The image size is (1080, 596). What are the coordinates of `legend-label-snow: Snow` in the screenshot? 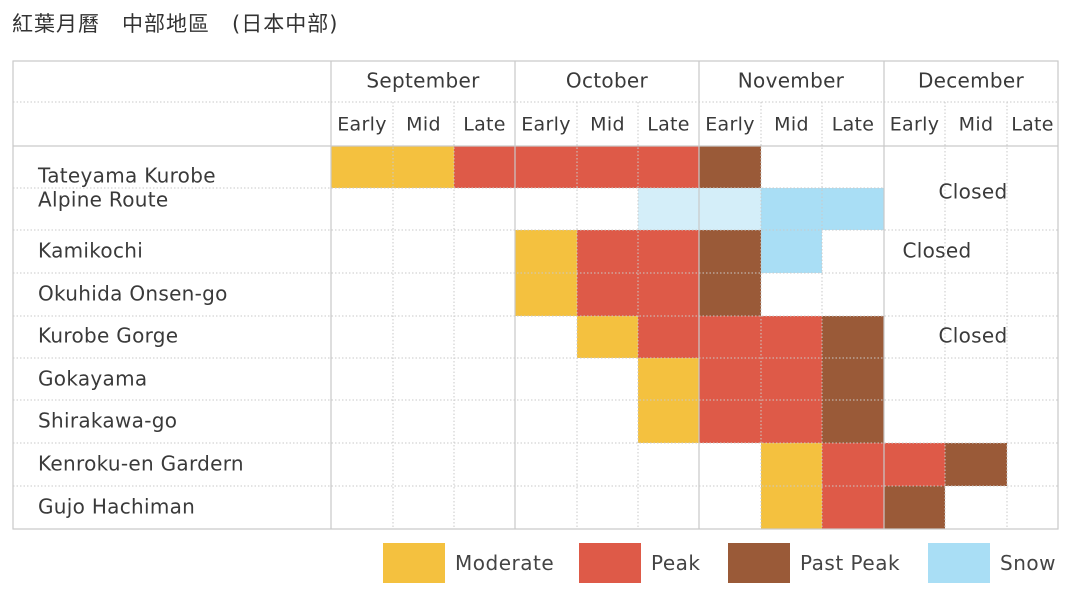 It's located at (1028, 563).